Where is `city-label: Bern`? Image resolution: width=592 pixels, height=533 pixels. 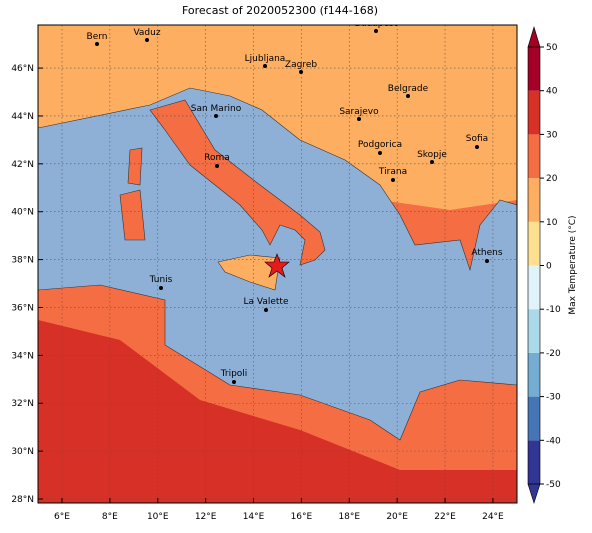 city-label: Bern is located at coordinates (97, 37).